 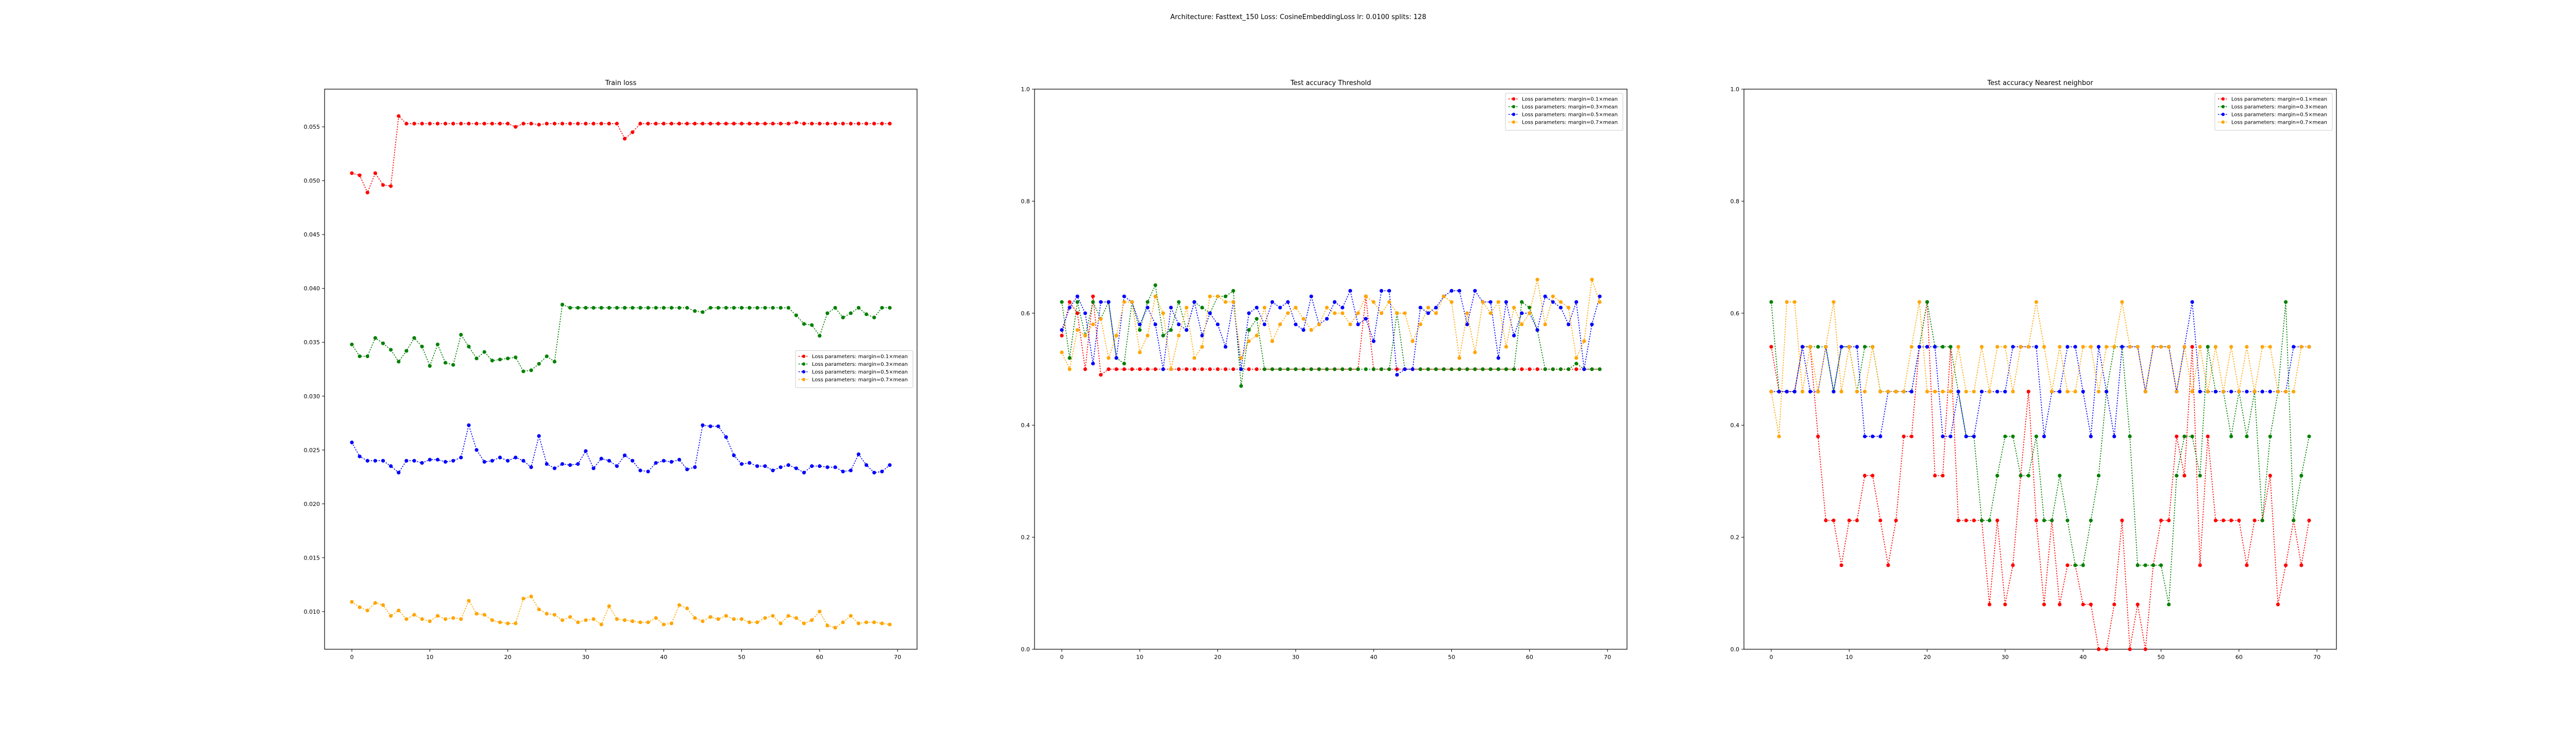 I want to click on x-tick-label: 70, so click(x=2316, y=657).